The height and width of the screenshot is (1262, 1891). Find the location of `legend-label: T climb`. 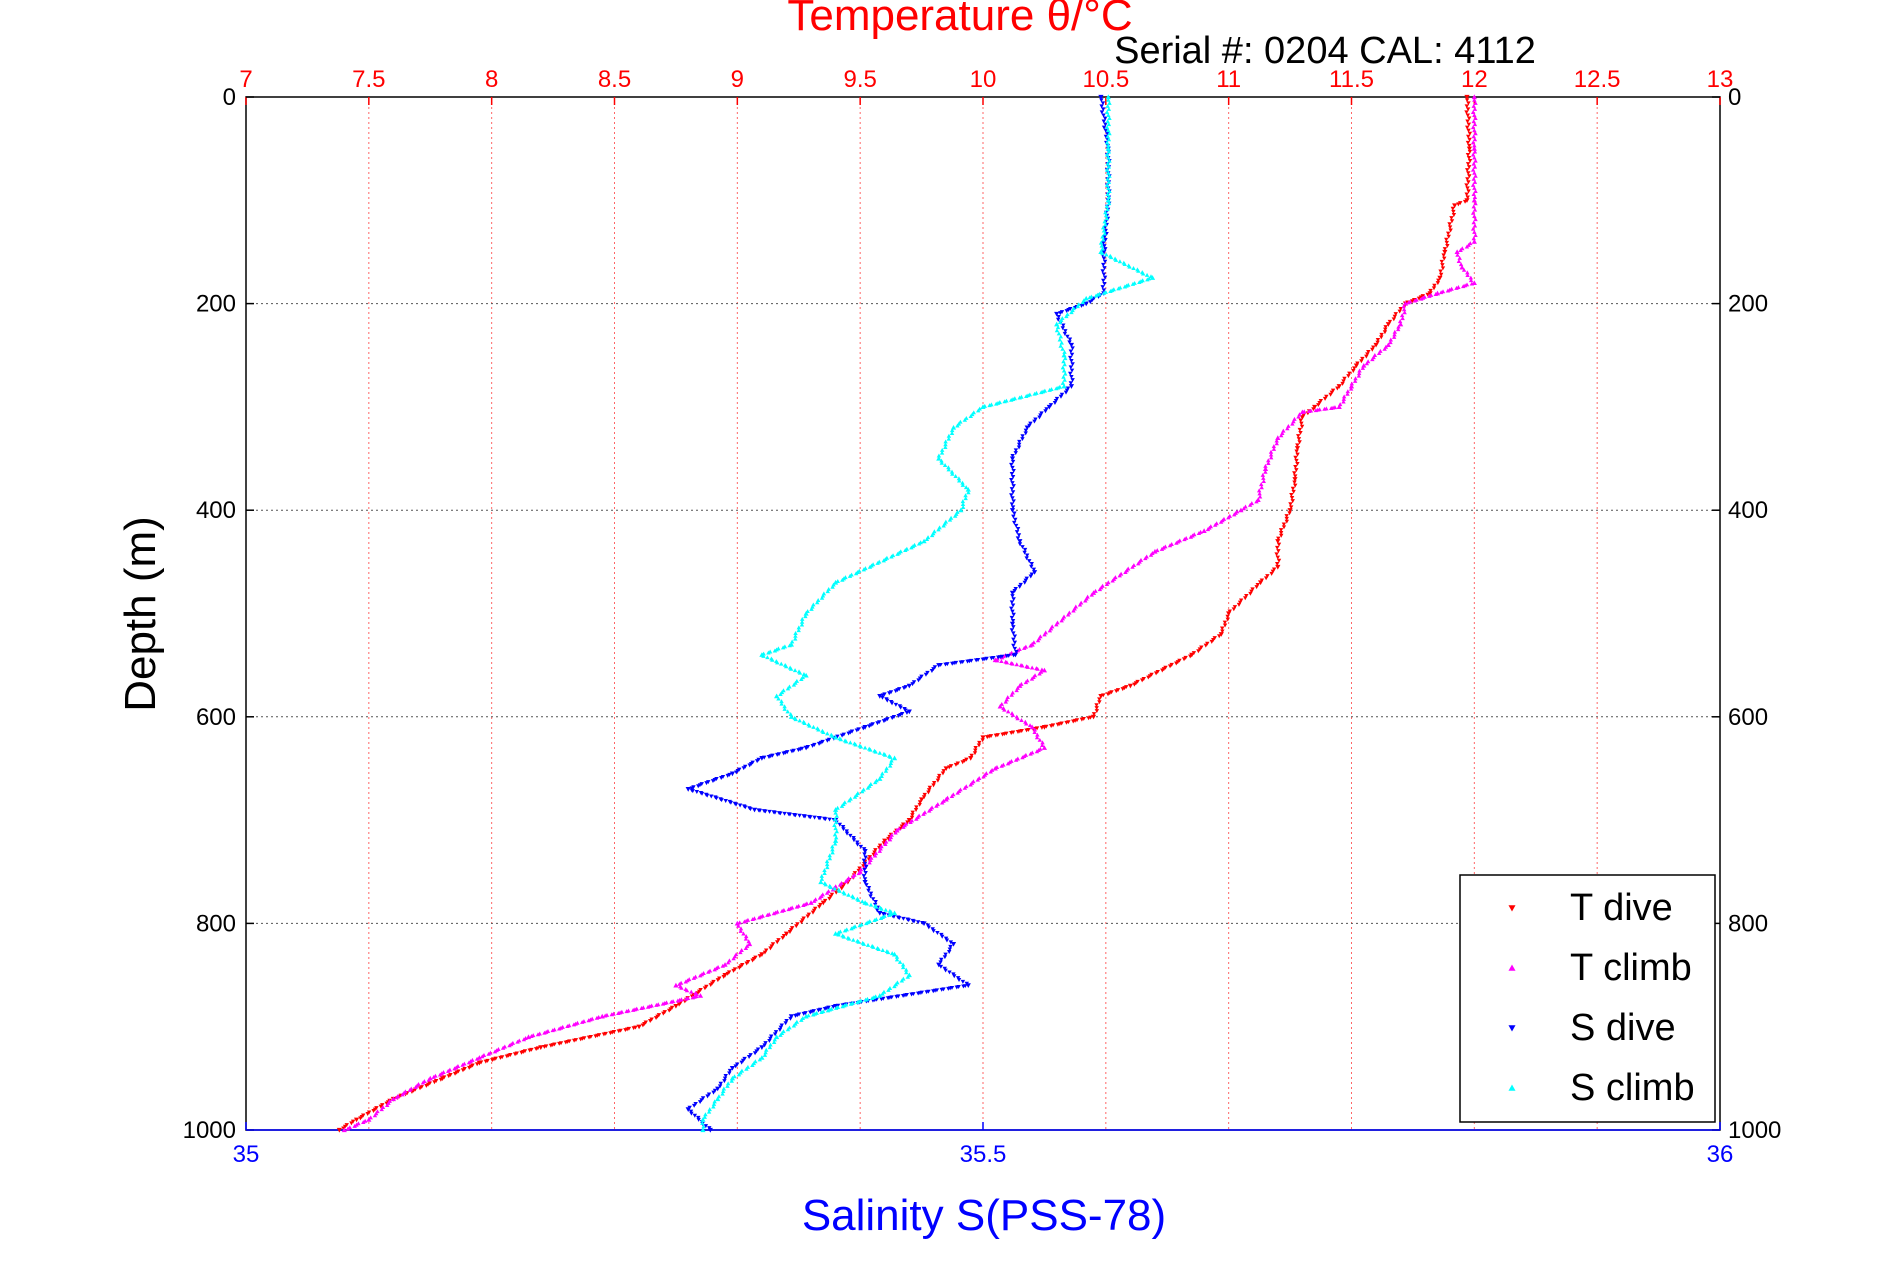

legend-label: T climb is located at coordinates (1631, 968).